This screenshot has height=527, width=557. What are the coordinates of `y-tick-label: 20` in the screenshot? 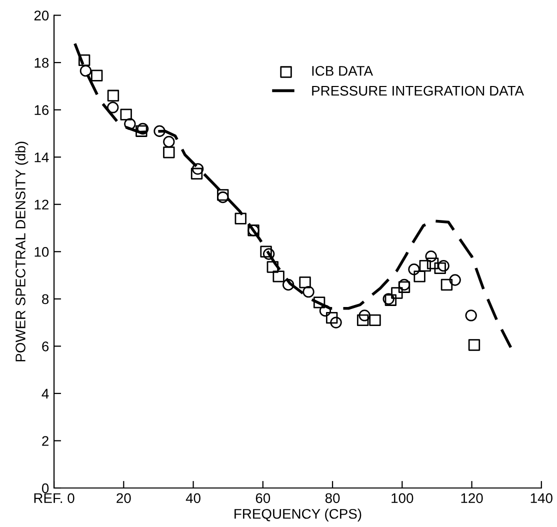 It's located at (41, 15).